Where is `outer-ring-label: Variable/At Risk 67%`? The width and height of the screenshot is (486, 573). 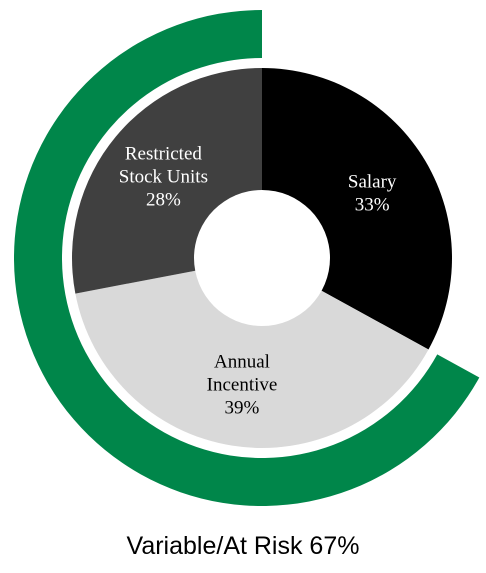 outer-ring-label: Variable/At Risk 67% is located at coordinates (243, 546).